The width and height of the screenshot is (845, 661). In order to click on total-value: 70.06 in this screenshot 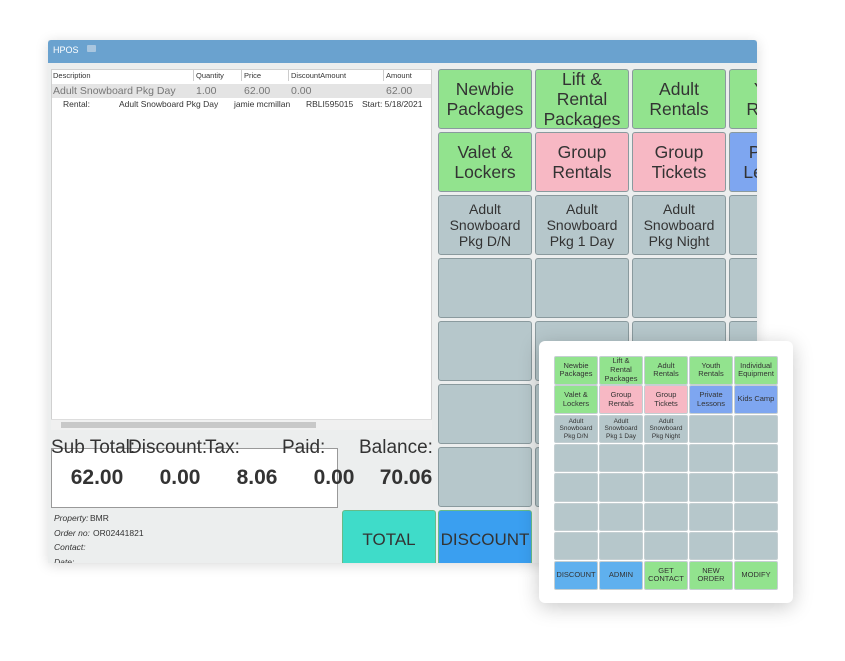, I will do `click(406, 477)`.